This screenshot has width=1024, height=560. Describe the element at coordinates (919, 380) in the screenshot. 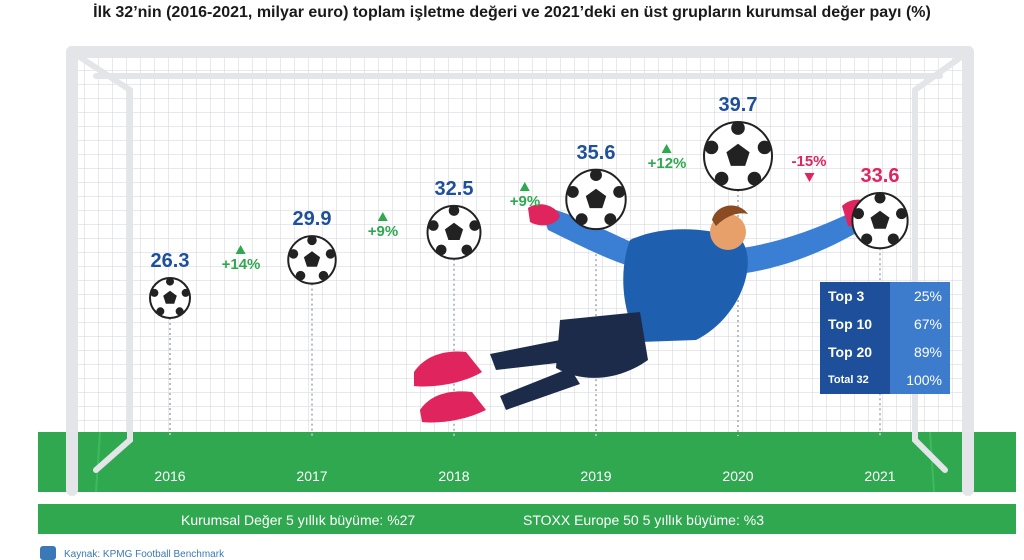

I see `share-value: 100%` at that location.